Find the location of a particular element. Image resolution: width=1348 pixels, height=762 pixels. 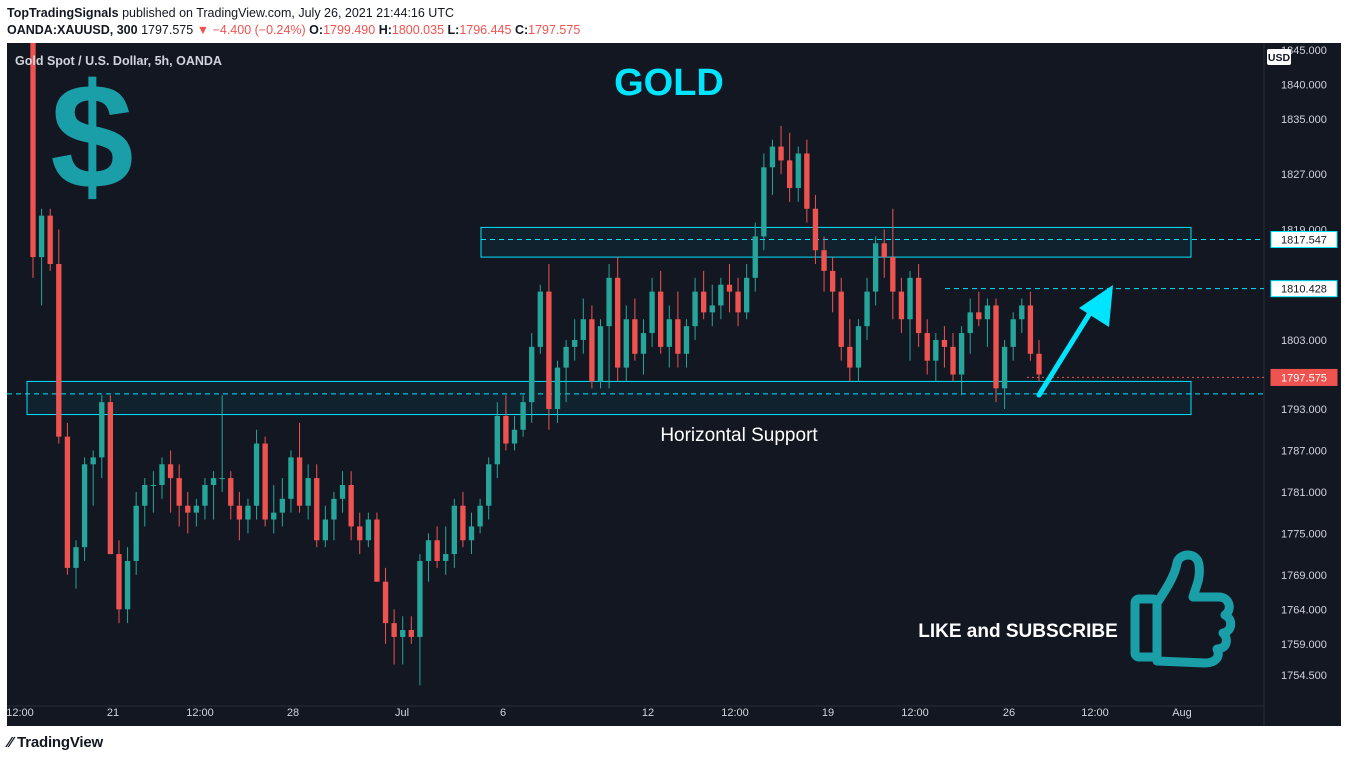

price-label-value: 1817.547 is located at coordinates (1304, 241).